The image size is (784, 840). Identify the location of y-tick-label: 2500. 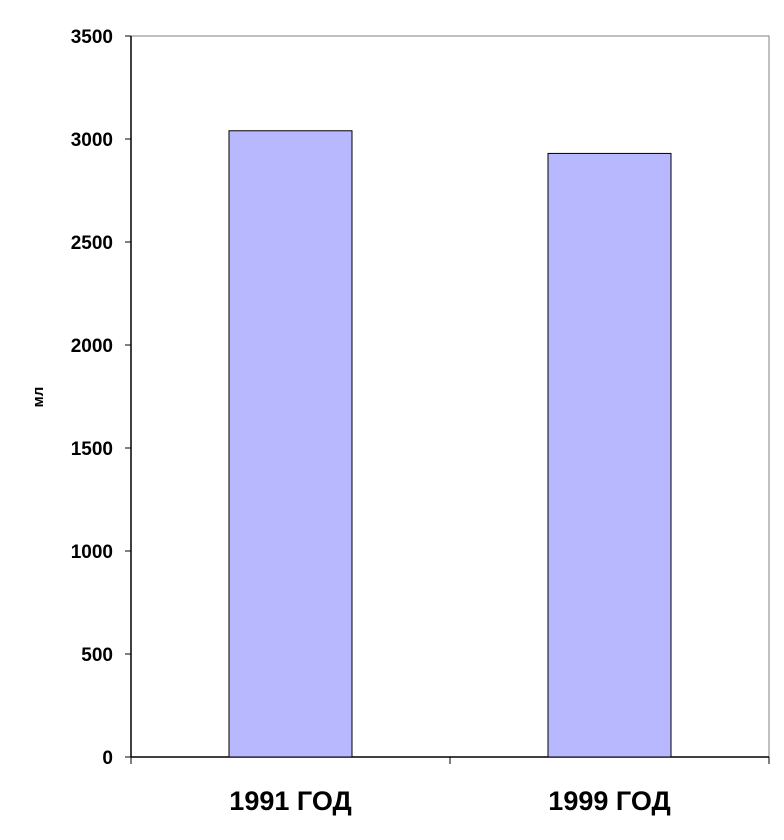
(92, 243).